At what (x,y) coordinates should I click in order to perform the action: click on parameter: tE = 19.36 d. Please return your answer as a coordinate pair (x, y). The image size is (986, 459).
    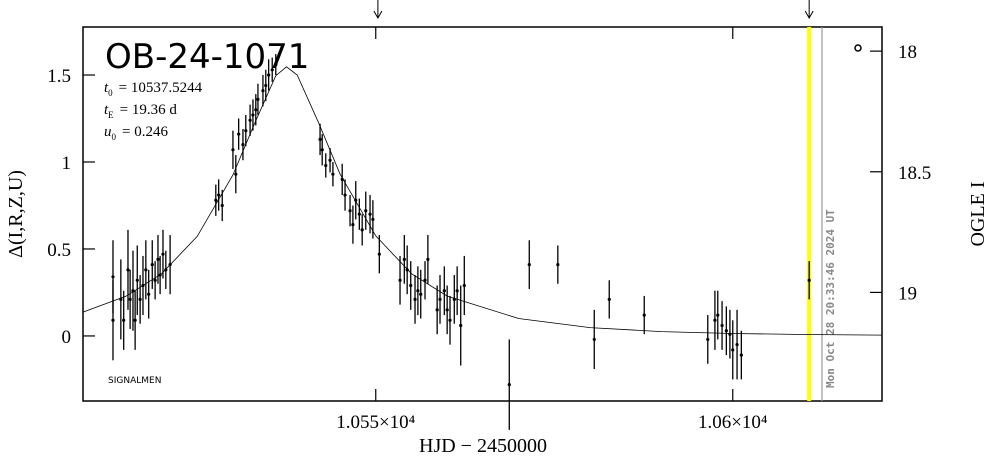
    Looking at the image, I should click on (140, 111).